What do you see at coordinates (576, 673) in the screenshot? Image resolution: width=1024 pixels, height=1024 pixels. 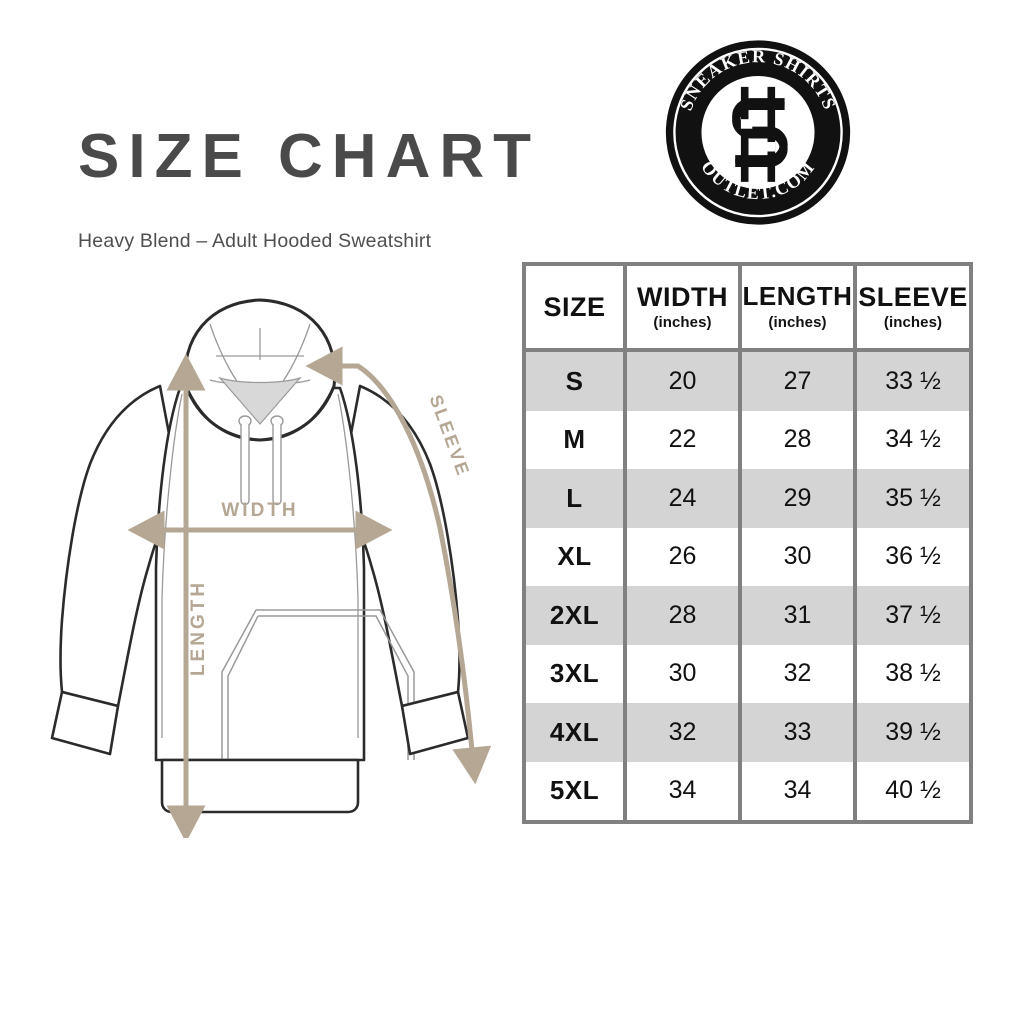 I see `cell-size: 3XL` at bounding box center [576, 673].